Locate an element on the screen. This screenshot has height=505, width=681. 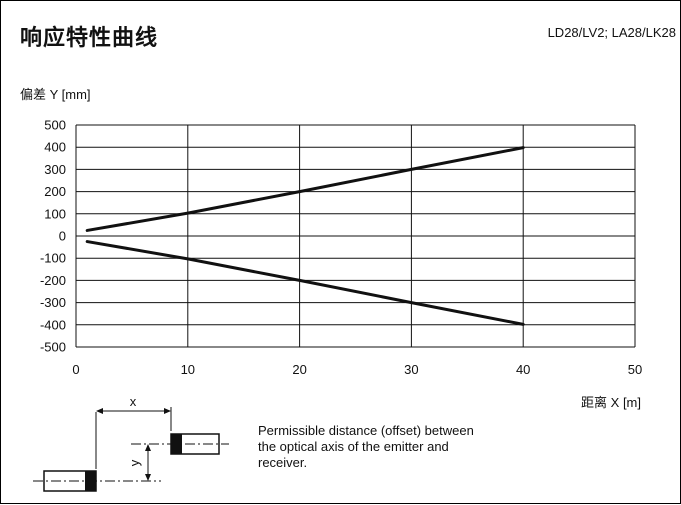
x-arrow-right is located at coordinates (167, 411).